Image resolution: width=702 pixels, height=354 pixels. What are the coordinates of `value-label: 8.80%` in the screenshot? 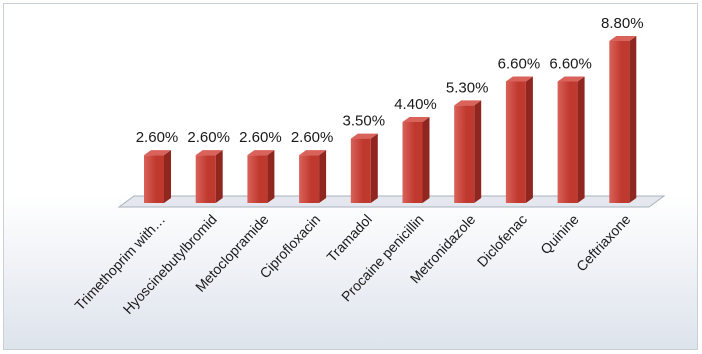 It's located at (622, 23).